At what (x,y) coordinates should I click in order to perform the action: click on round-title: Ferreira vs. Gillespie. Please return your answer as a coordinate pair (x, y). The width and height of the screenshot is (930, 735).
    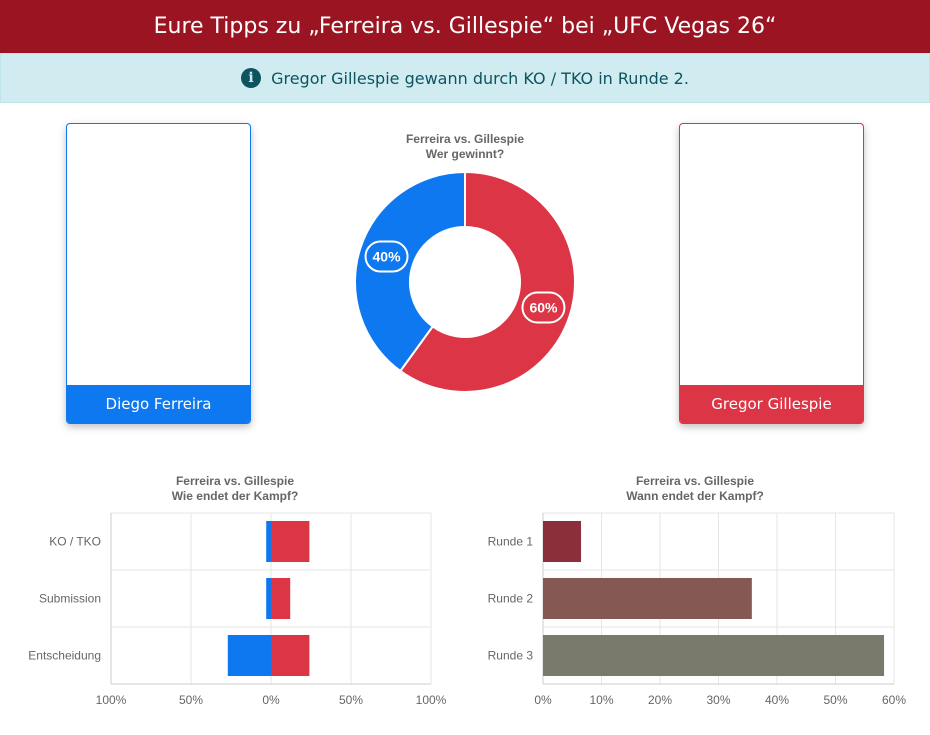
    Looking at the image, I should click on (695, 481).